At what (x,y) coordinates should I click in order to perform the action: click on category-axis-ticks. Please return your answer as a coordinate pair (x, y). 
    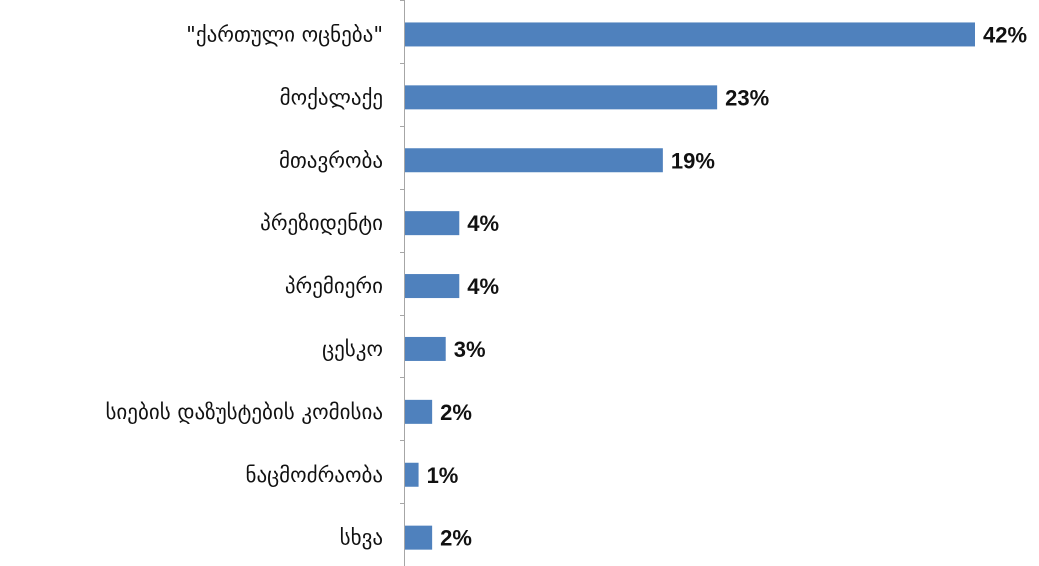
    Looking at the image, I should click on (402, 252).